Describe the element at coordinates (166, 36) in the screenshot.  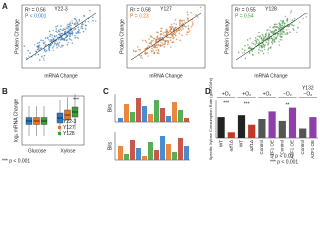
I see `trend-line` at that location.